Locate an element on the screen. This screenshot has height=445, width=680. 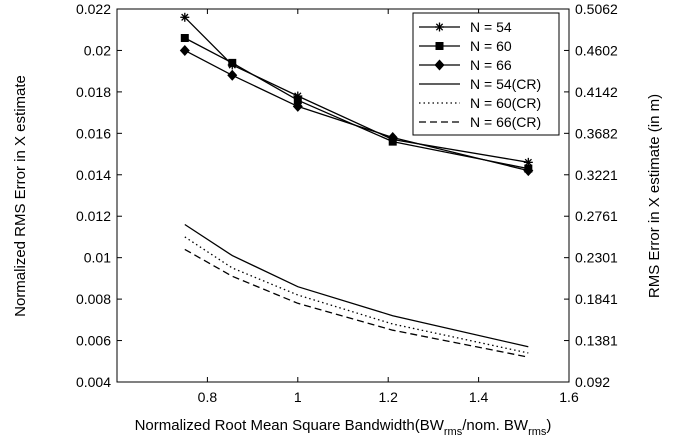
y-tick-label-right: 0.4602 is located at coordinates (596, 50).